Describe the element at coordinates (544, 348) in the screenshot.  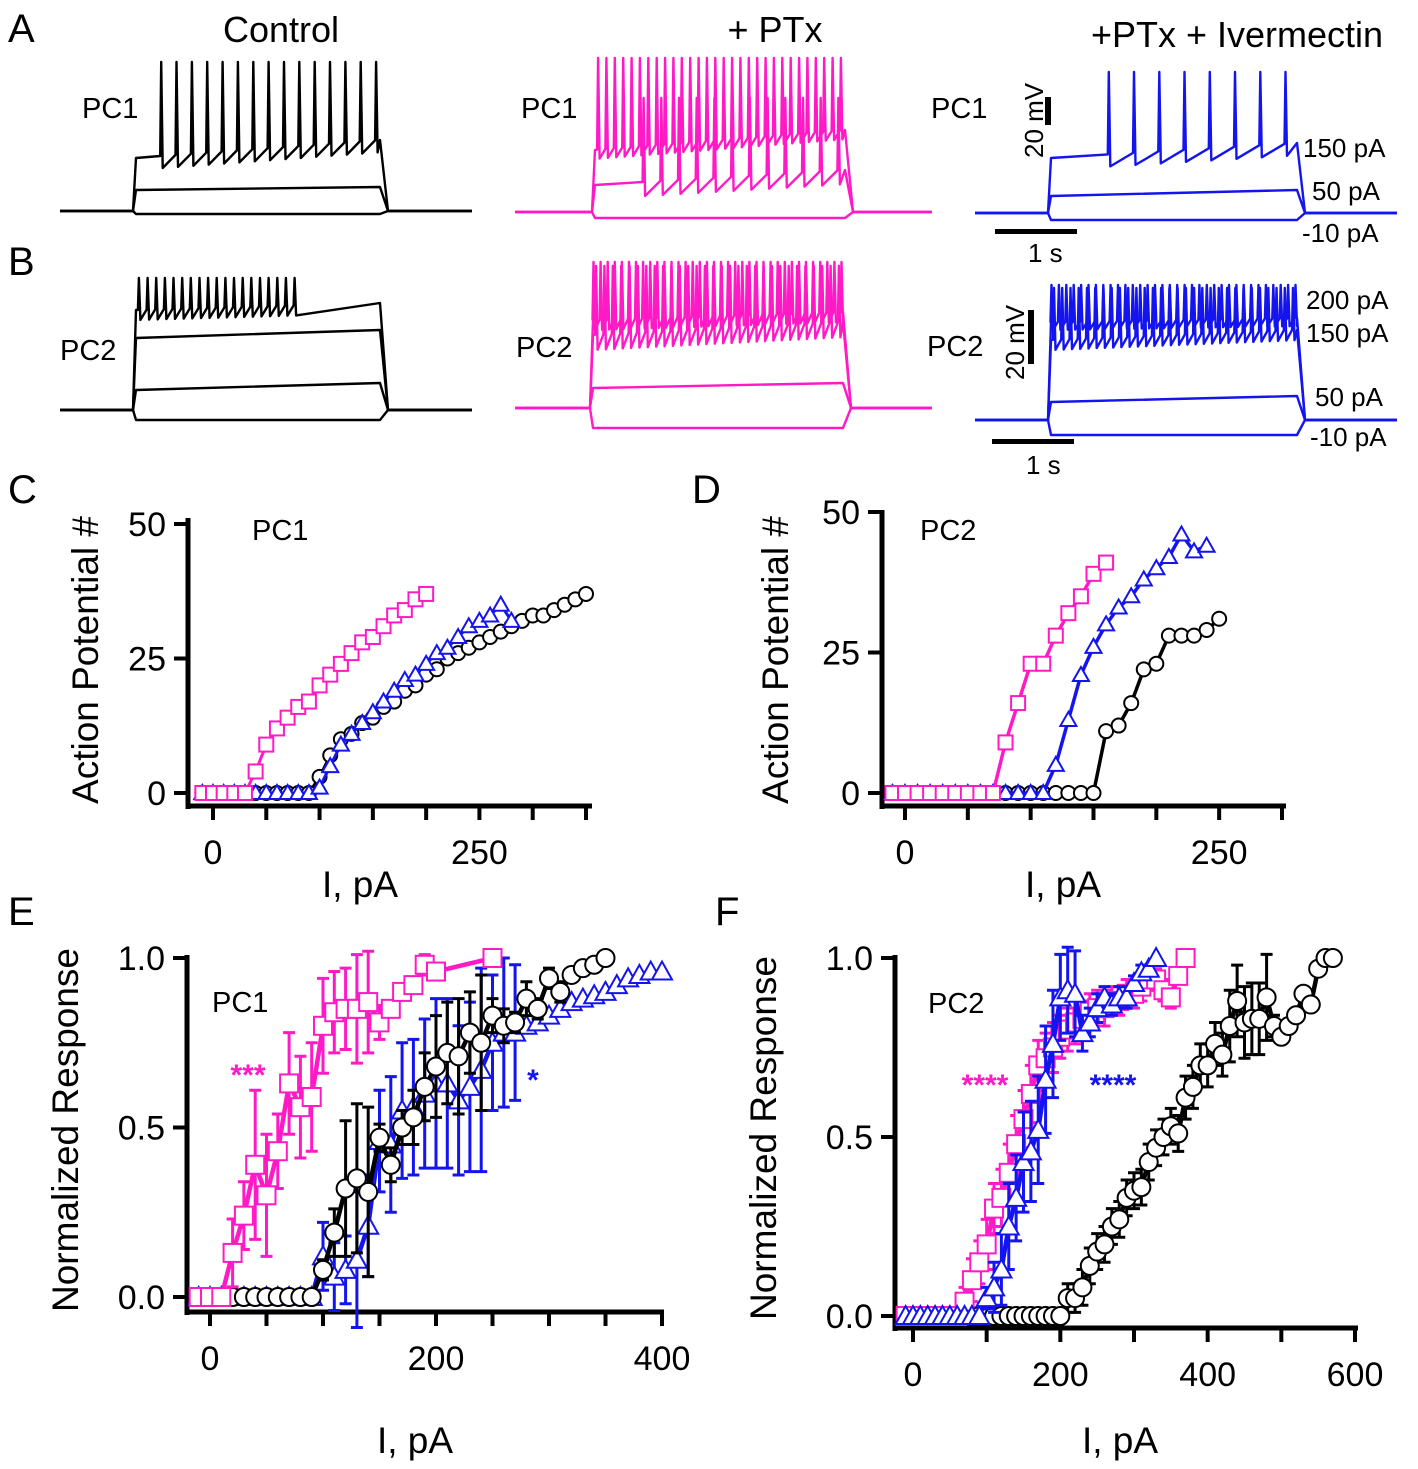
I see `cell-label-b-ptx: PC2` at that location.